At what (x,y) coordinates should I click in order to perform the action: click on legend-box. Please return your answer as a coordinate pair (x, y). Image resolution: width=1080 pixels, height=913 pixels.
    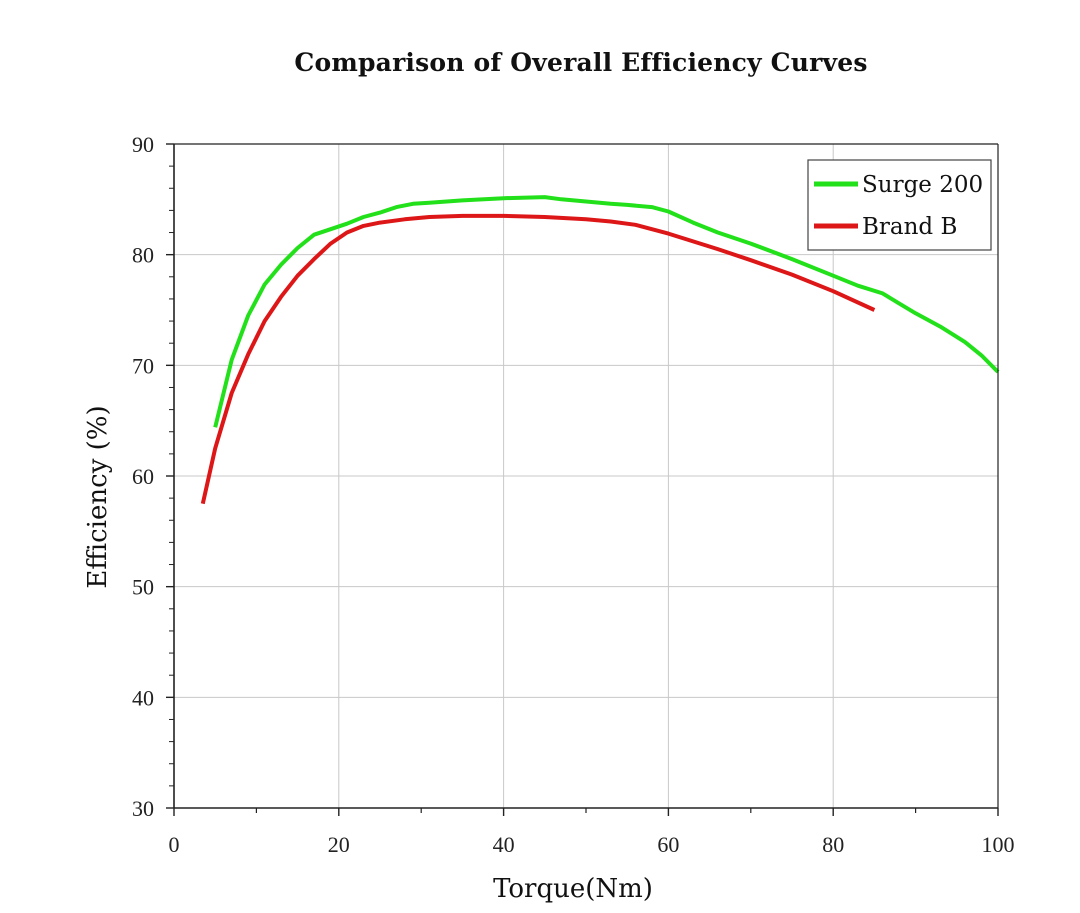
    Looking at the image, I should click on (899, 205).